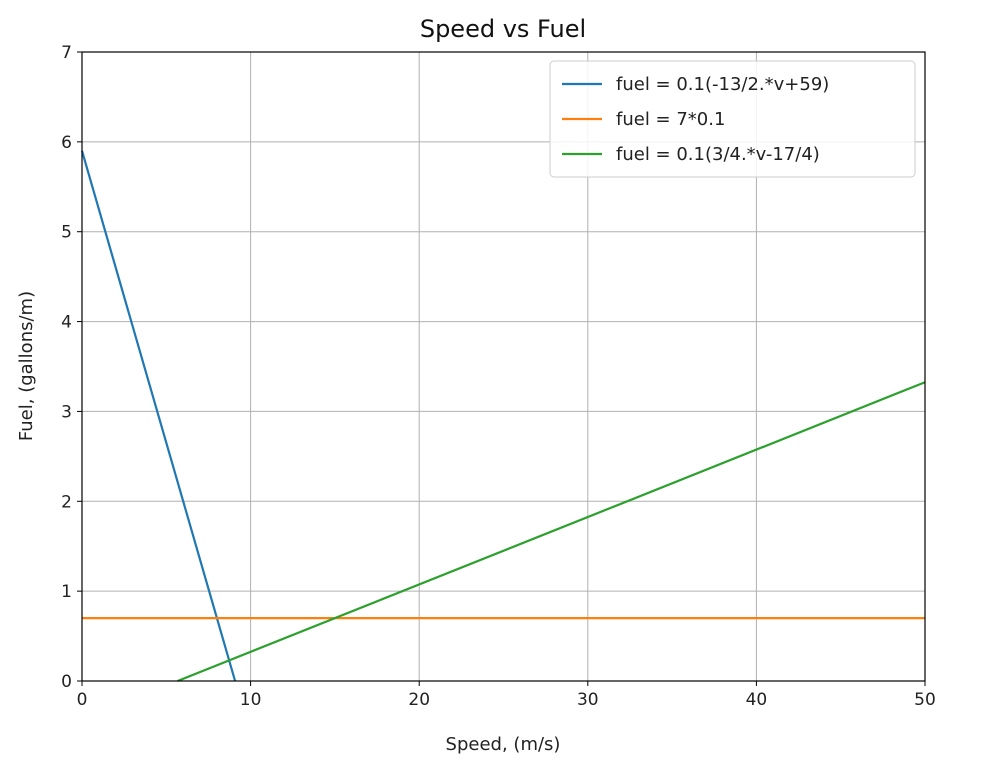 The height and width of the screenshot is (778, 992). I want to click on x-tick-label: 20, so click(419, 700).